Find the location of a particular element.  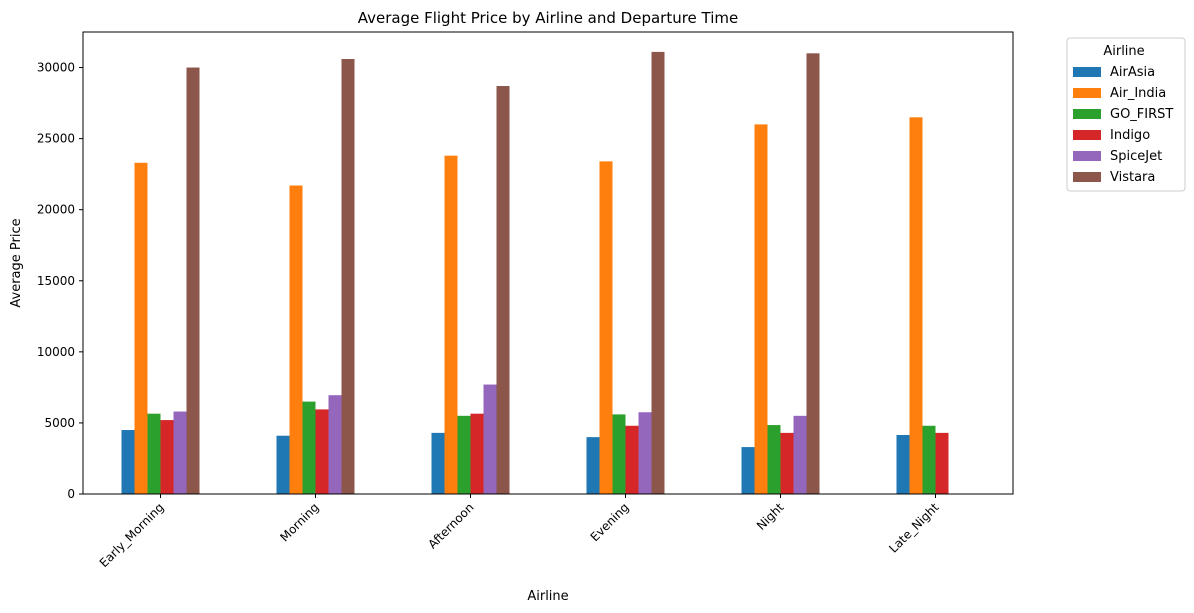

legend-swatch-airasia is located at coordinates (1087, 72).